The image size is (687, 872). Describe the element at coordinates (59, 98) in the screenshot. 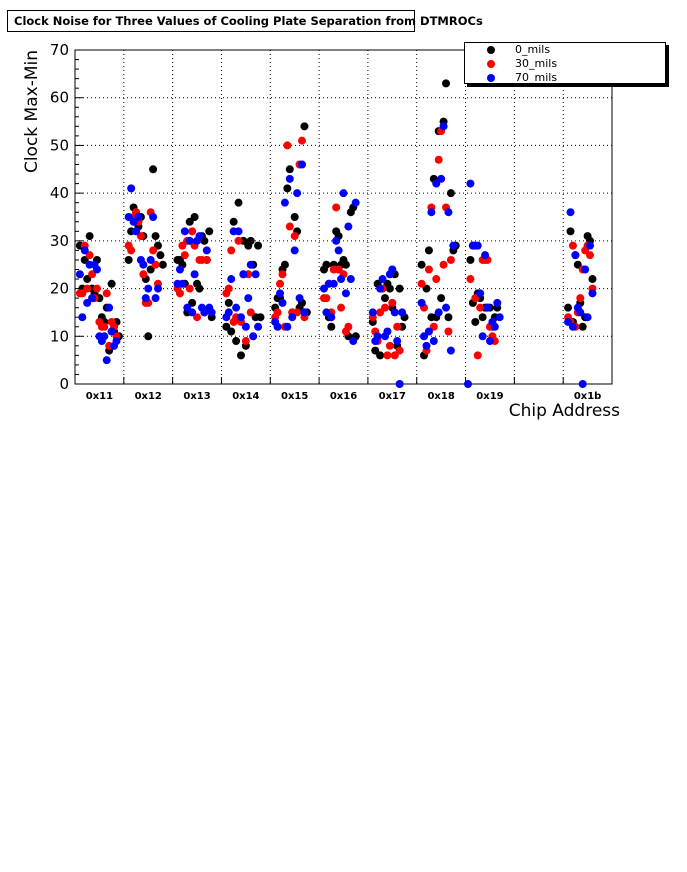

I see `y-tick-label: 60` at that location.